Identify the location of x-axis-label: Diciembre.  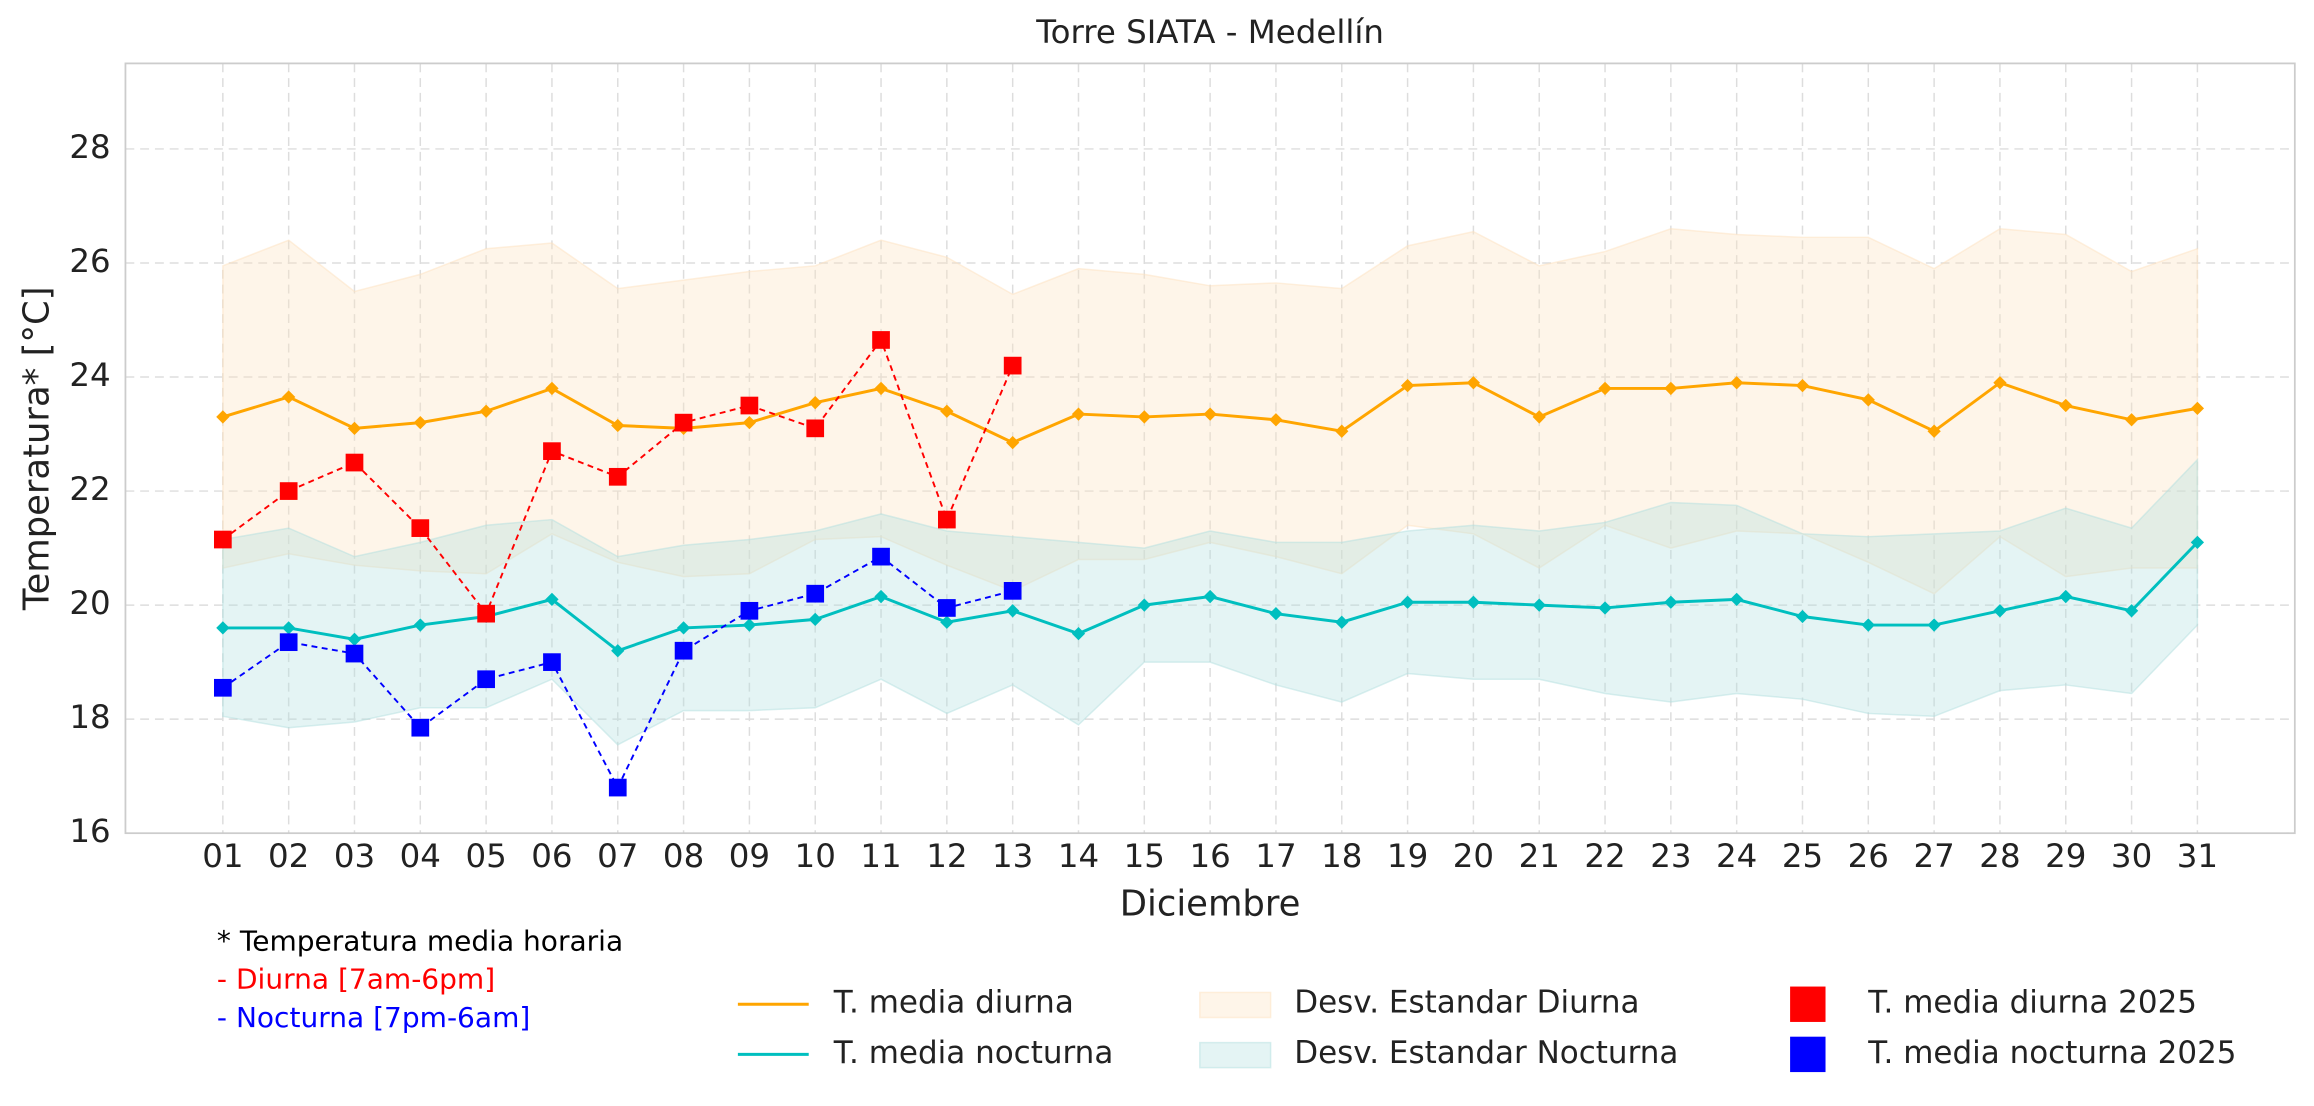
(1210, 903).